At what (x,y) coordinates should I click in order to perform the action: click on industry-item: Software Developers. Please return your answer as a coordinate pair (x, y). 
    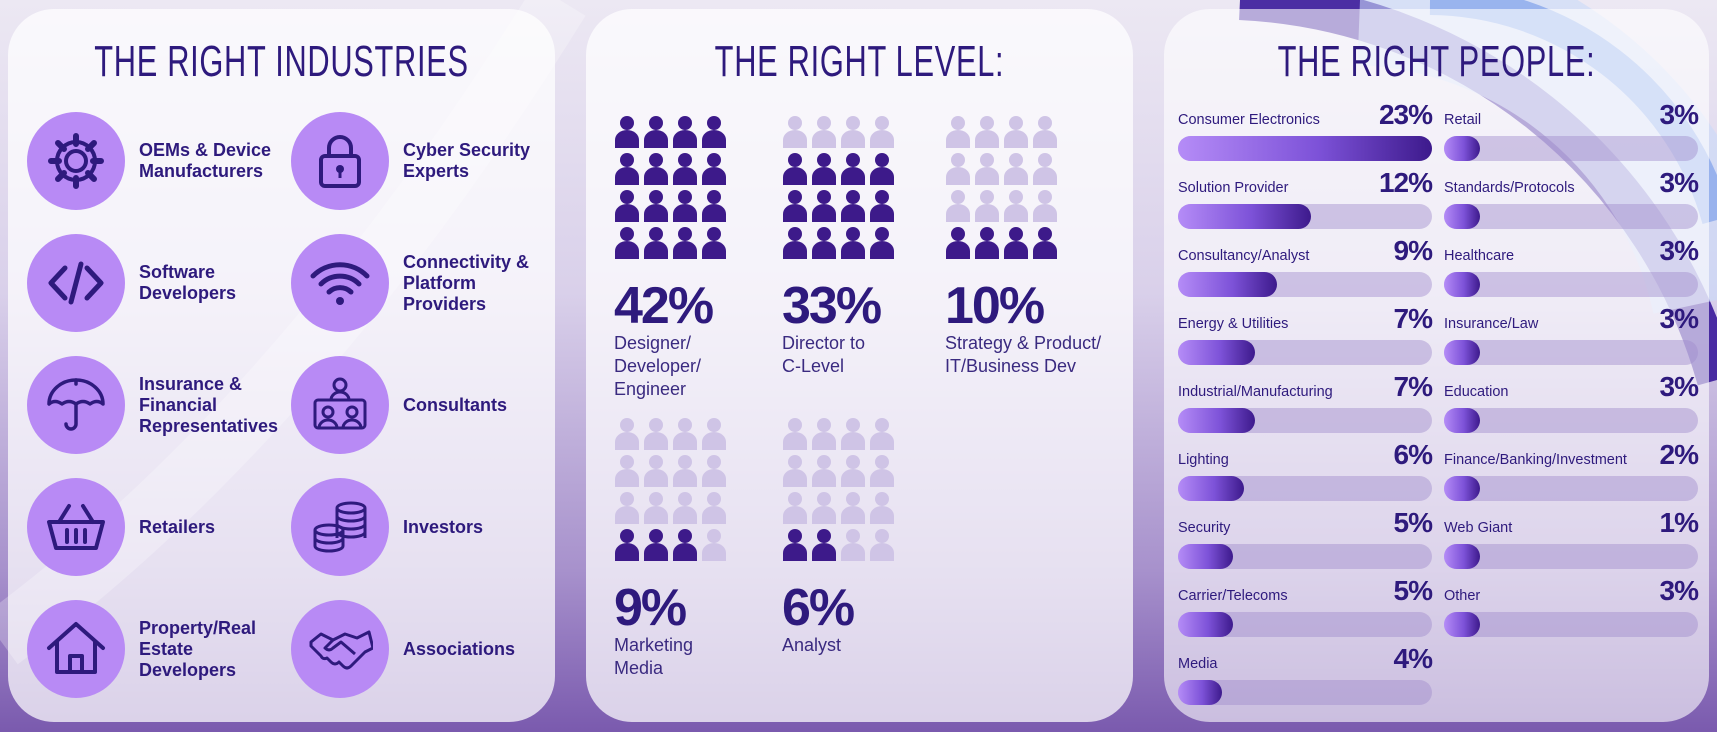
    Looking at the image, I should click on (158, 283).